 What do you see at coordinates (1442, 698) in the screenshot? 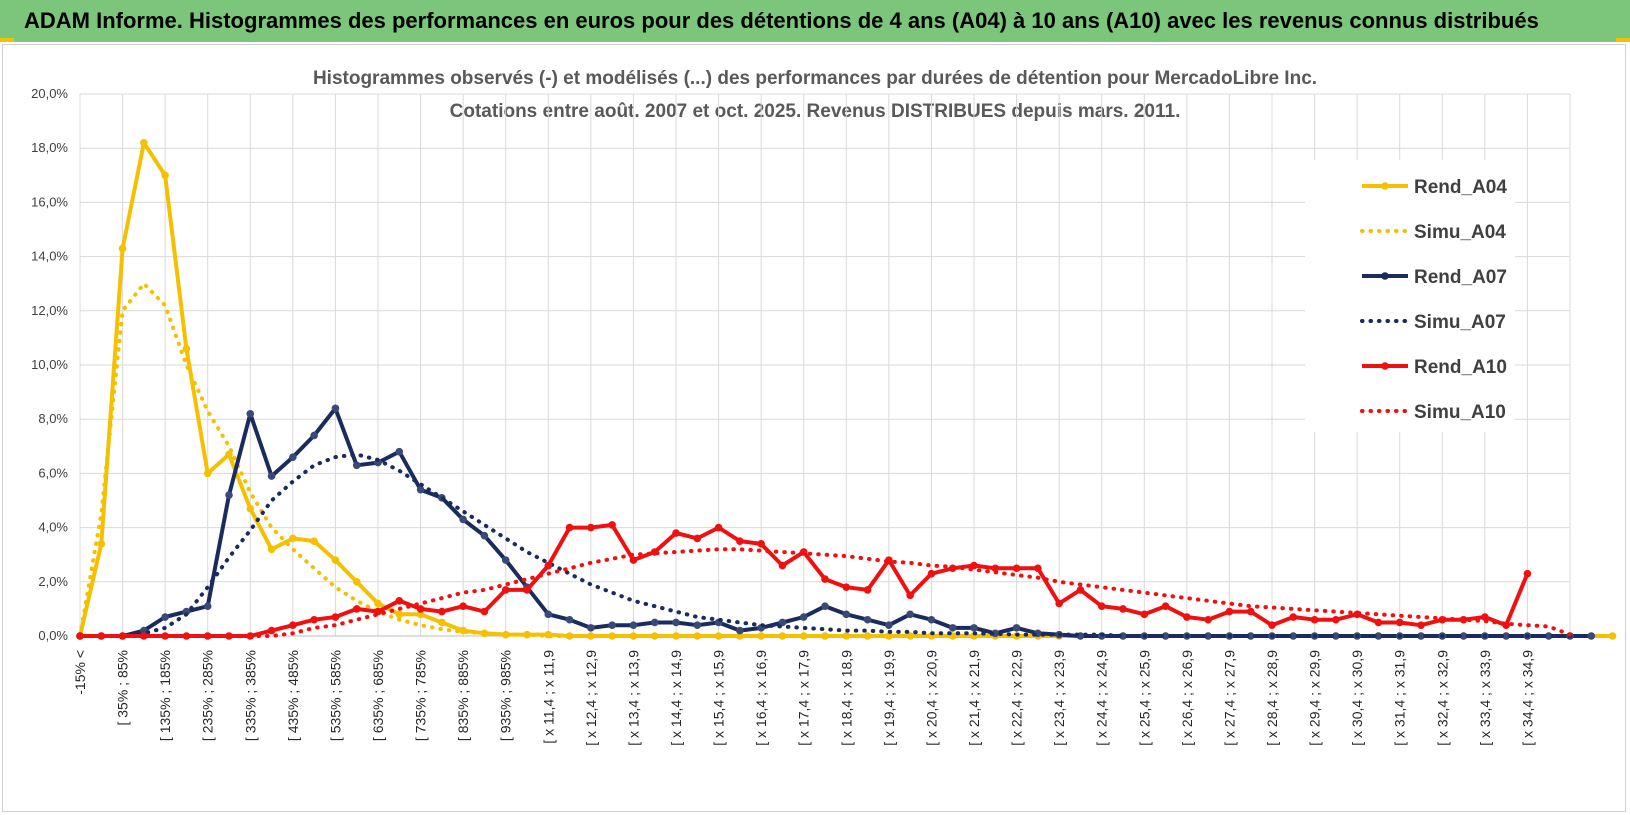
I see `x-tick-label: [ x 32,4 ; x 32,9` at bounding box center [1442, 698].